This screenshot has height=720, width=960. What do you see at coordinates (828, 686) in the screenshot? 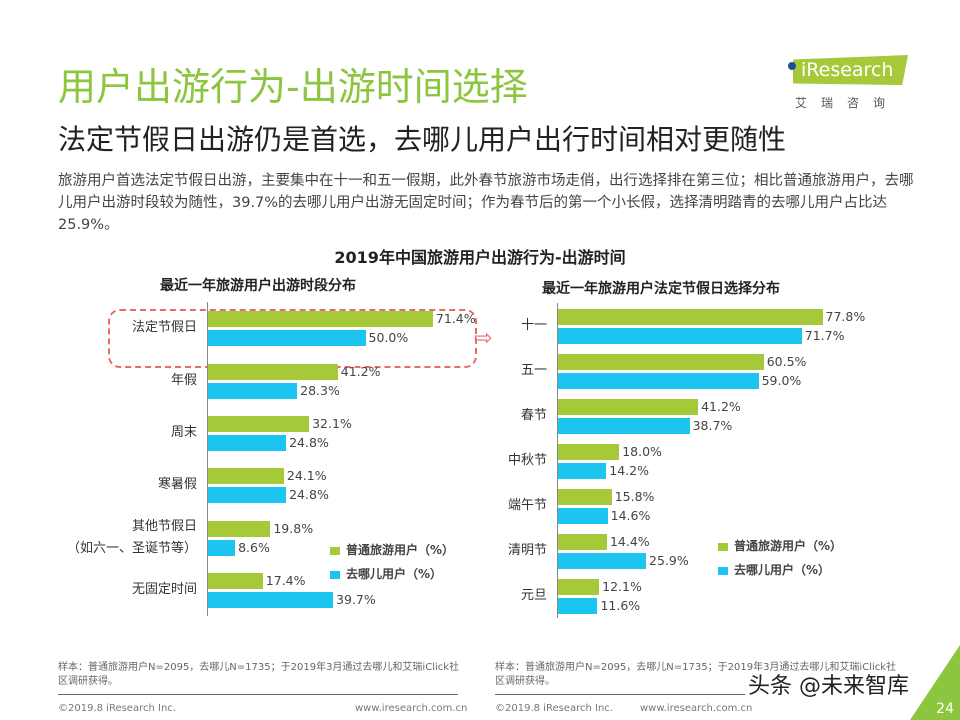
I see `watermark: 头条 @未来智库` at bounding box center [828, 686].